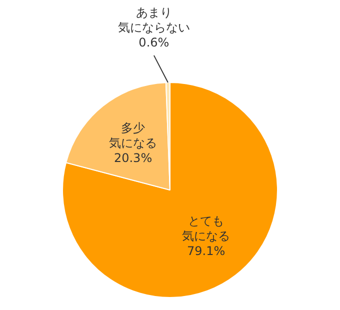 The width and height of the screenshot is (340, 310). What do you see at coordinates (154, 20) in the screenshot?
I see `slice-label: あまり気にならない` at bounding box center [154, 20].